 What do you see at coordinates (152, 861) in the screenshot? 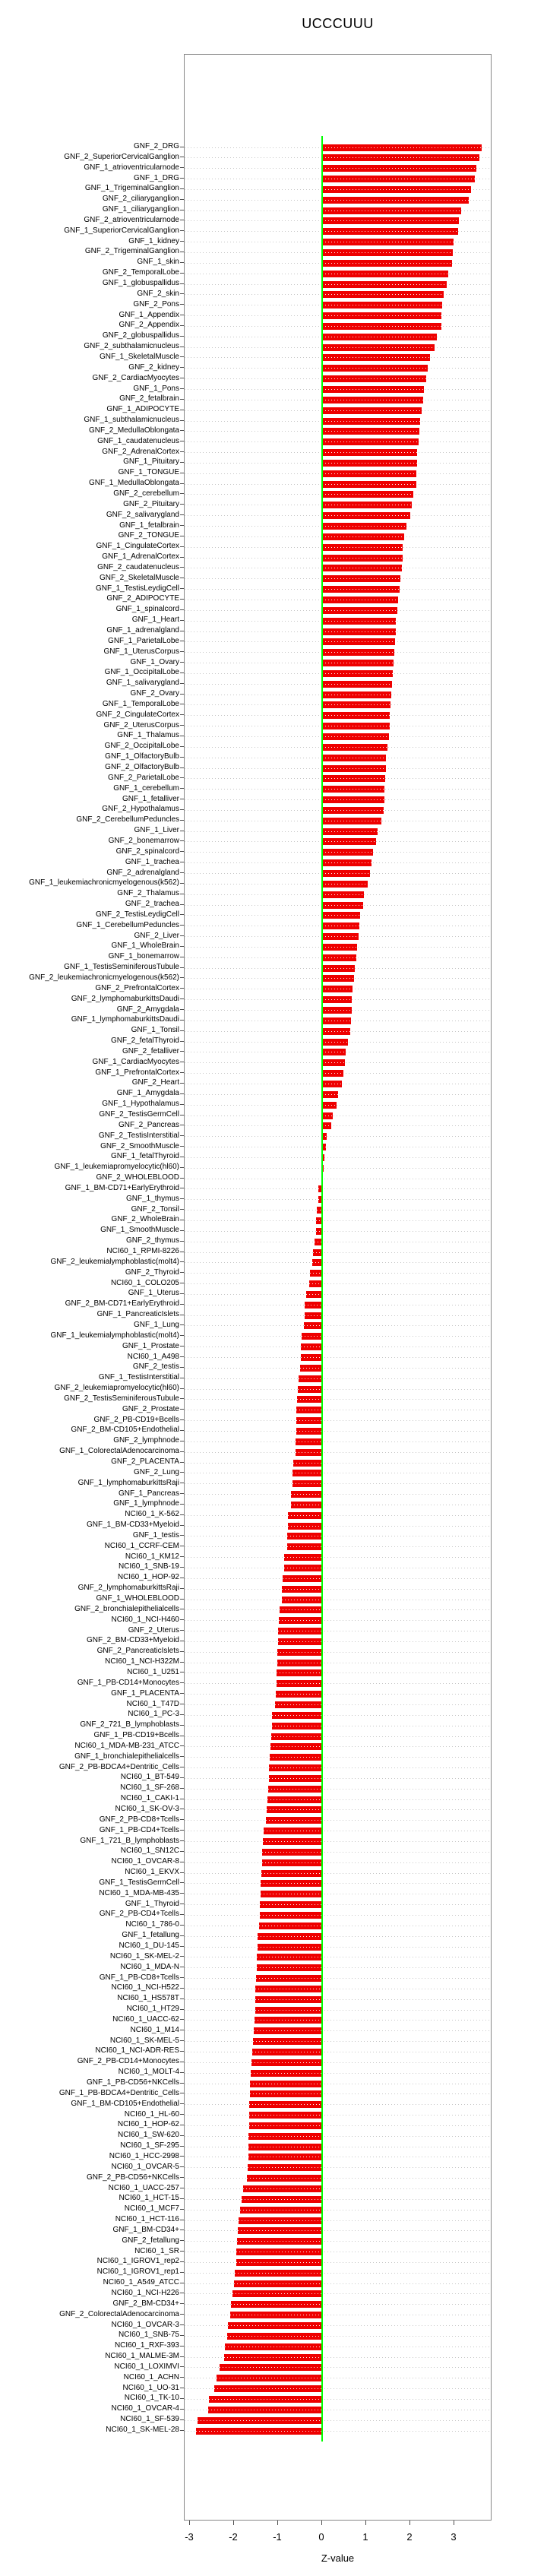
I see `category-label: GNF_1_trachea` at bounding box center [152, 861].